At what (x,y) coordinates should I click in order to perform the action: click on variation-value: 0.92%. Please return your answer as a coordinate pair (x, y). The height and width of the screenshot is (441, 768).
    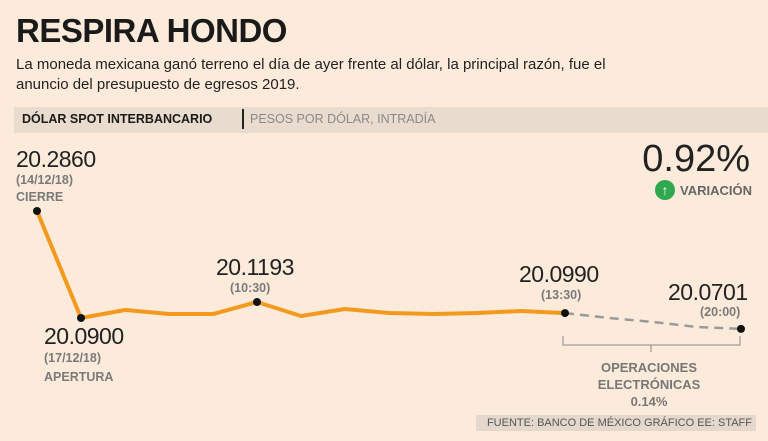
    Looking at the image, I should click on (696, 159).